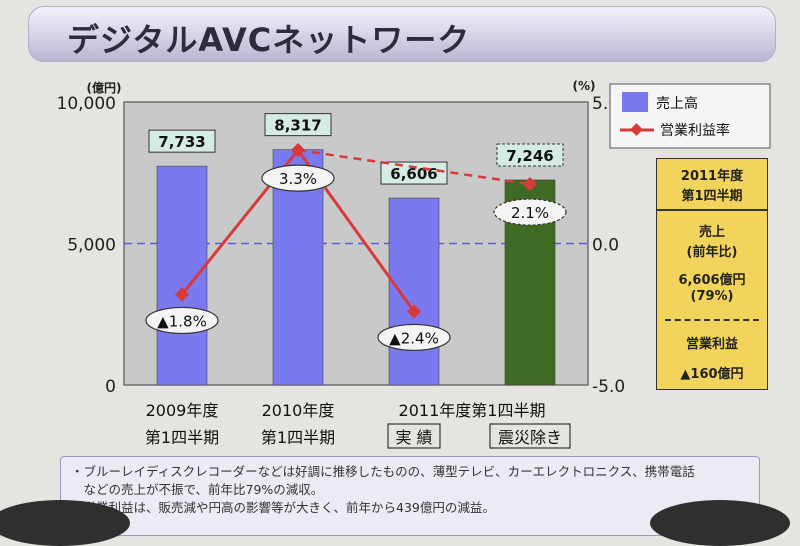 The height and width of the screenshot is (546, 800). Describe the element at coordinates (677, 103) in the screenshot. I see `legend-label-sales: 売上高` at that location.